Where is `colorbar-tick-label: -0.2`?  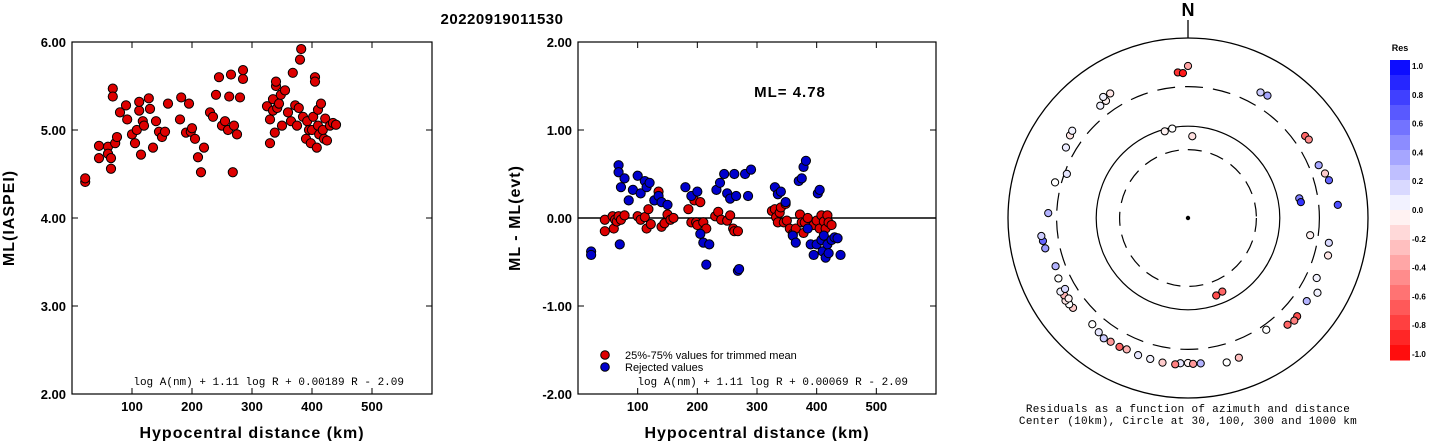 colorbar-tick-label: -0.2 is located at coordinates (1419, 239).